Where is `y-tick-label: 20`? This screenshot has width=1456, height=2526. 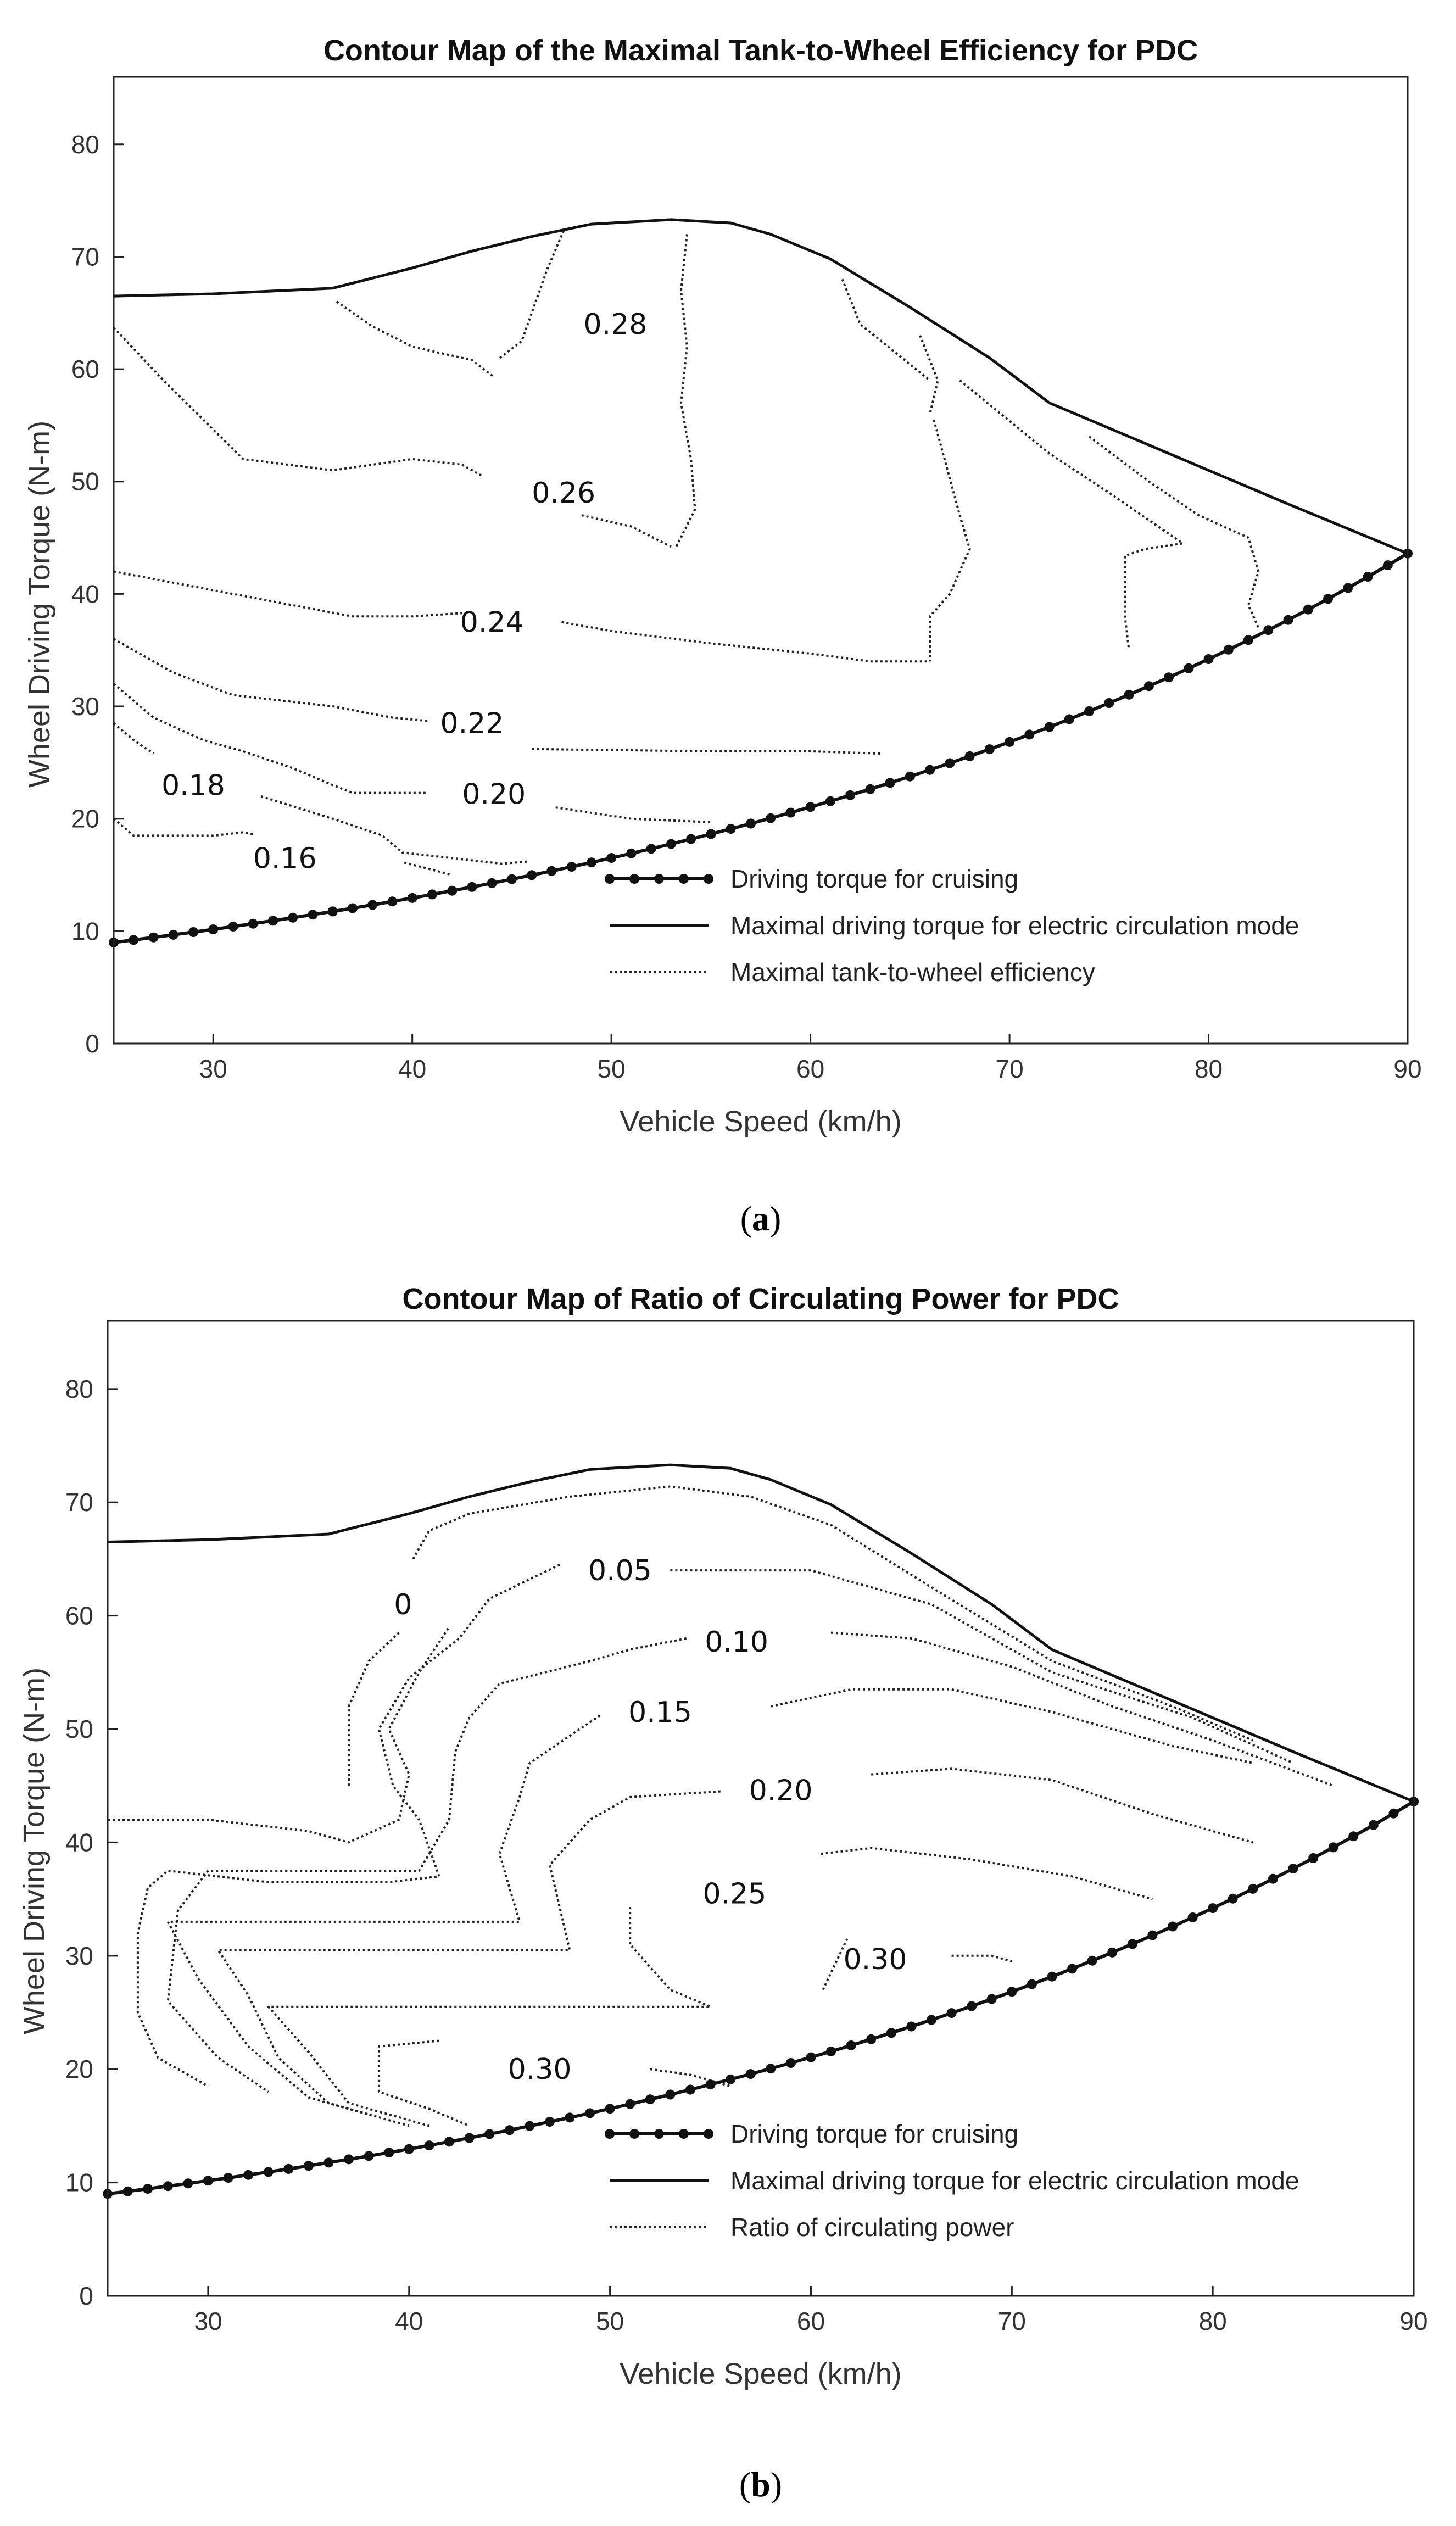
y-tick-label: 20 is located at coordinates (79, 2069).